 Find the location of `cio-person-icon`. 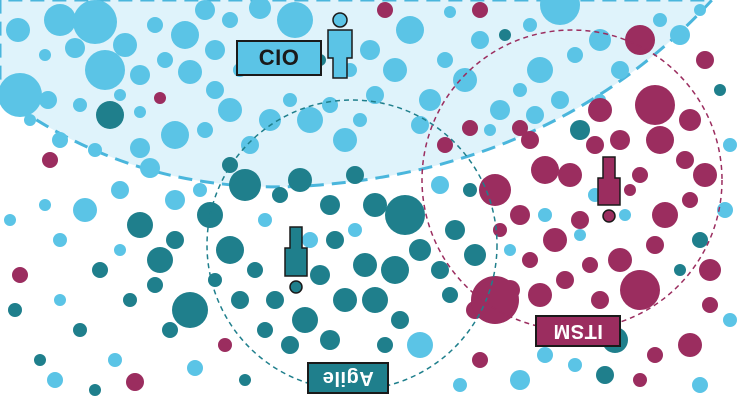

cio-person-icon is located at coordinates (340, 45).